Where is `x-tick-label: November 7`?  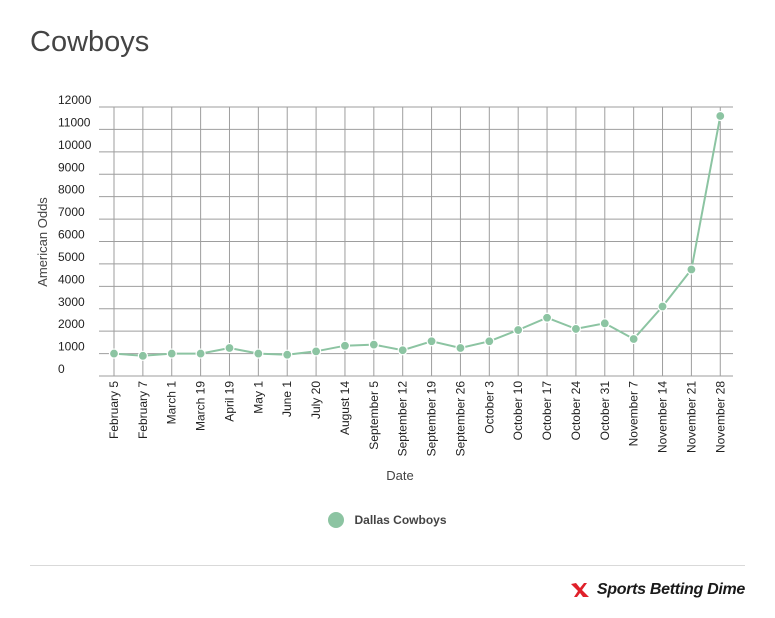
x-tick-label: November 7 is located at coordinates (634, 414).